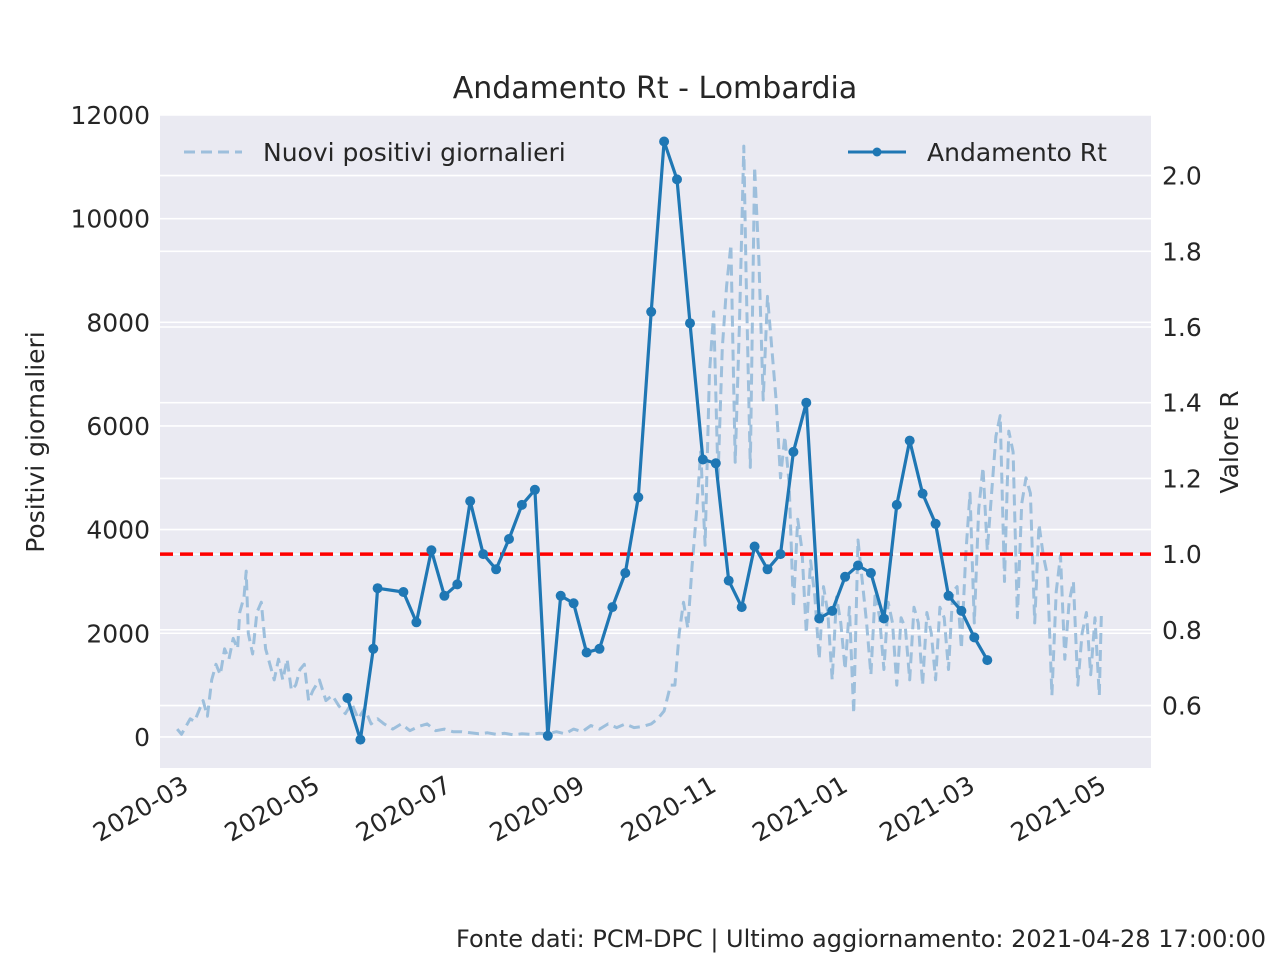 This screenshot has height=964, width=1280. I want to click on y-right-label: Valore R, so click(1229, 441).